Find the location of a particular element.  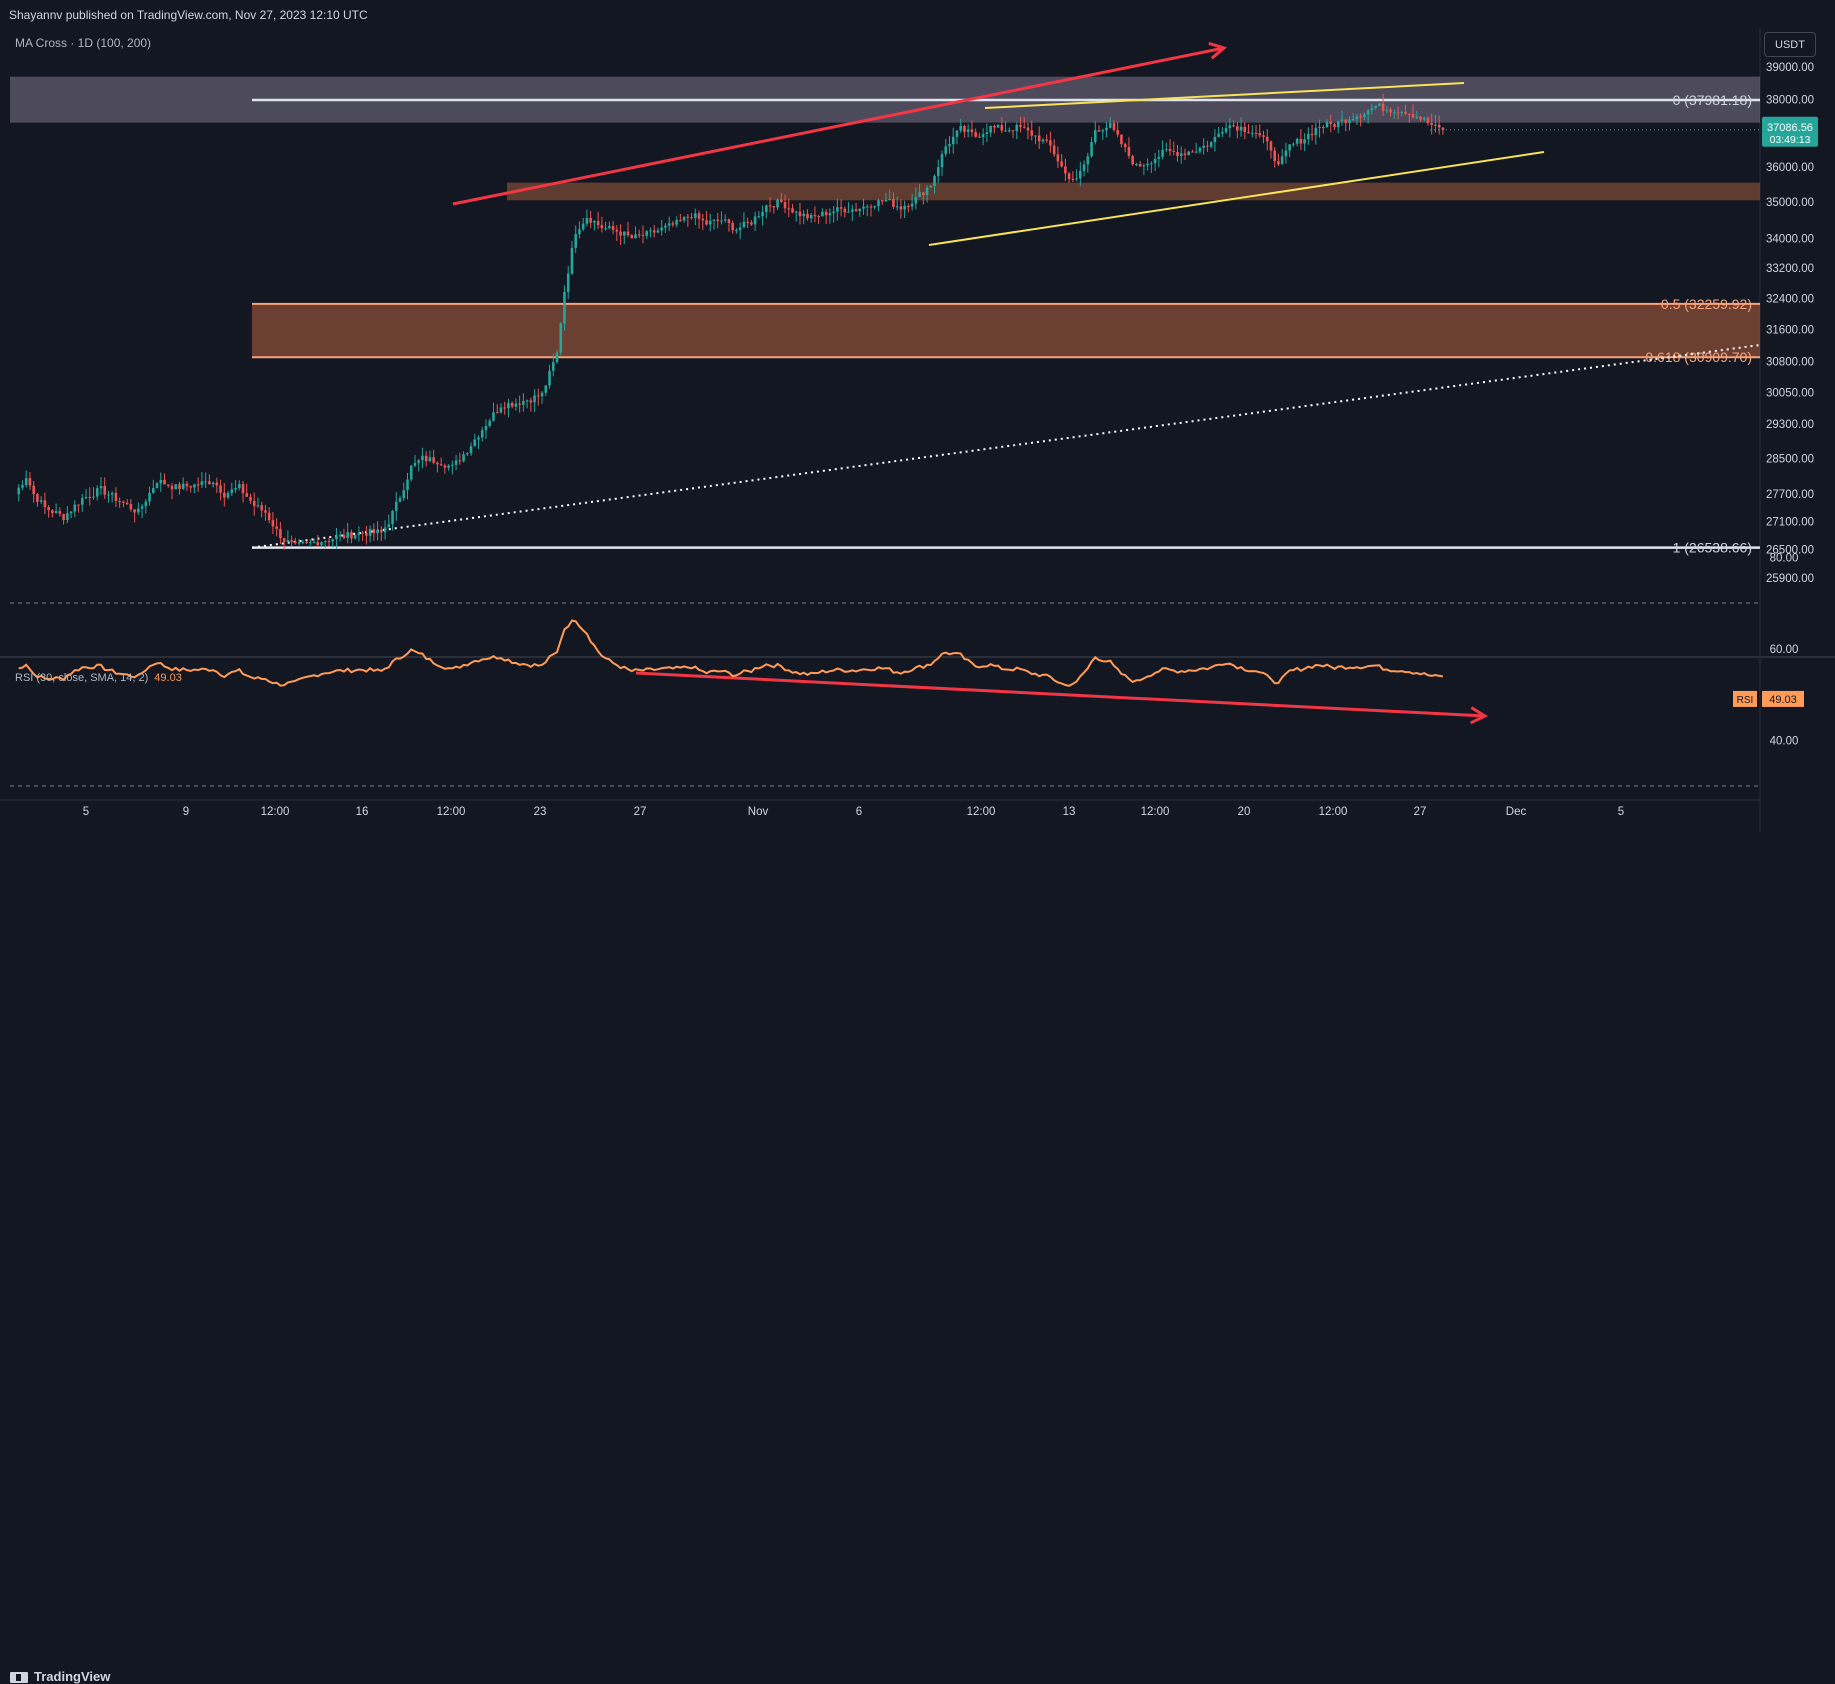

time-axis-tick: 5 is located at coordinates (1621, 812).